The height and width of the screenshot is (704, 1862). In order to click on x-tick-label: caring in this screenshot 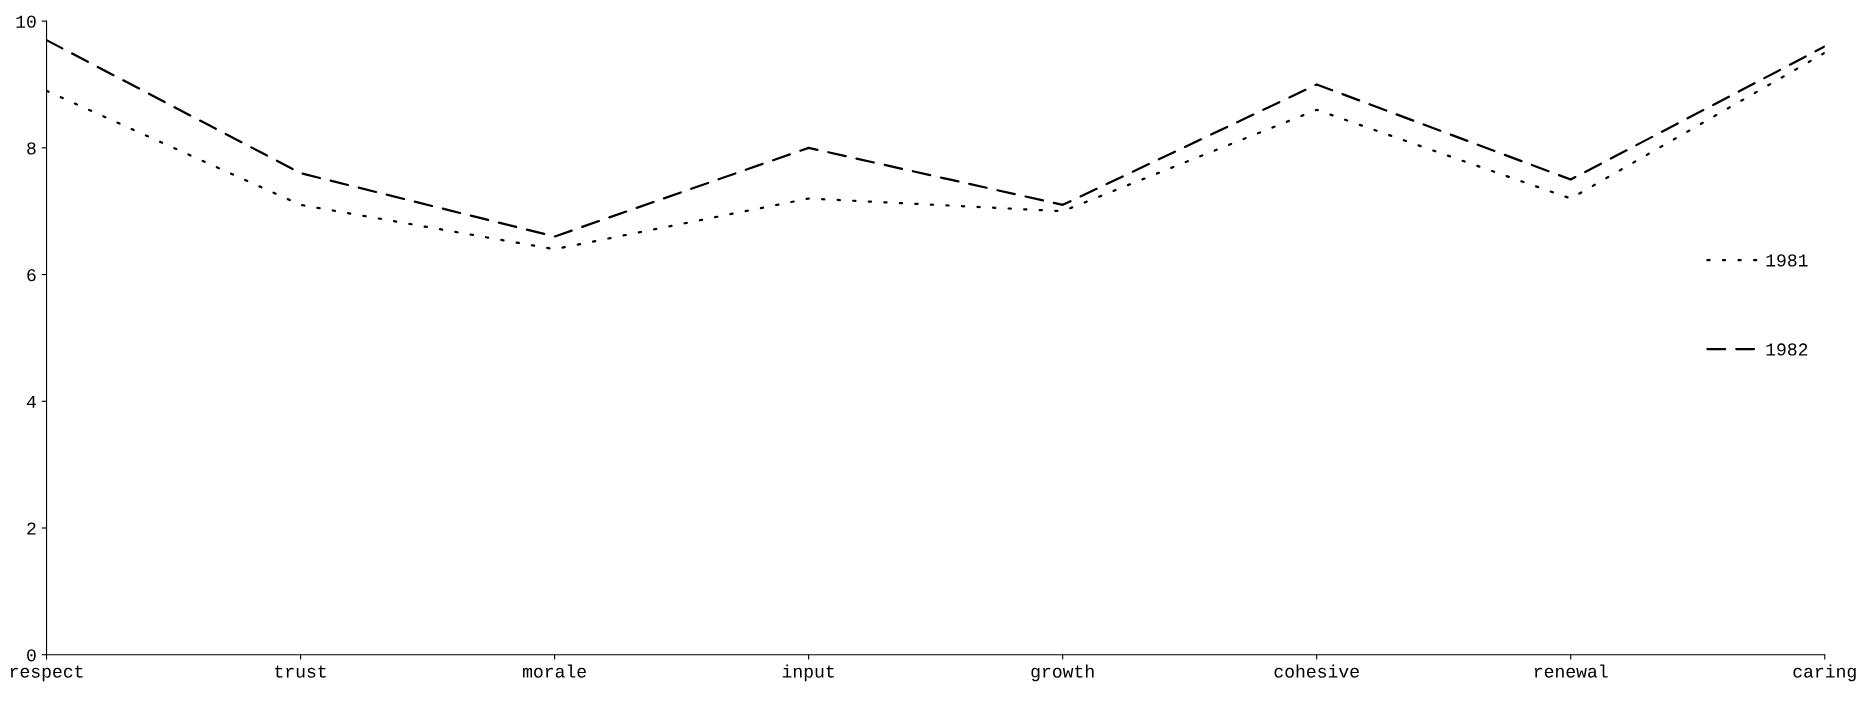, I will do `click(1824, 673)`.